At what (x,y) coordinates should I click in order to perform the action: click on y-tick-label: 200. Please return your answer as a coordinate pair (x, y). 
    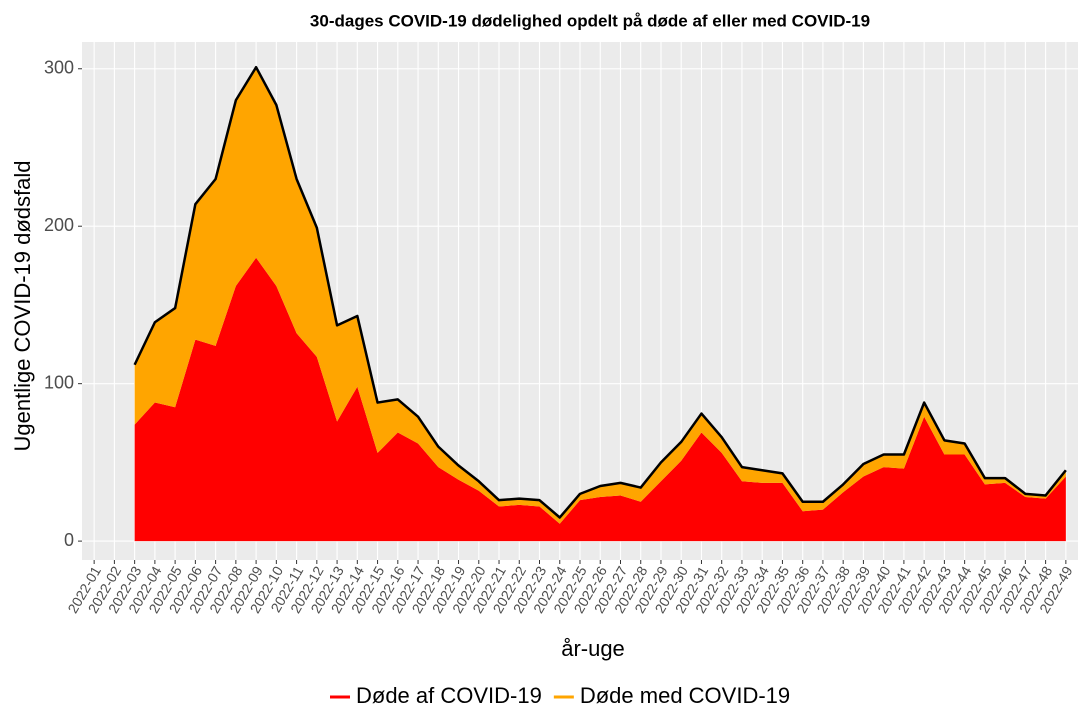
    Looking at the image, I should click on (59, 225).